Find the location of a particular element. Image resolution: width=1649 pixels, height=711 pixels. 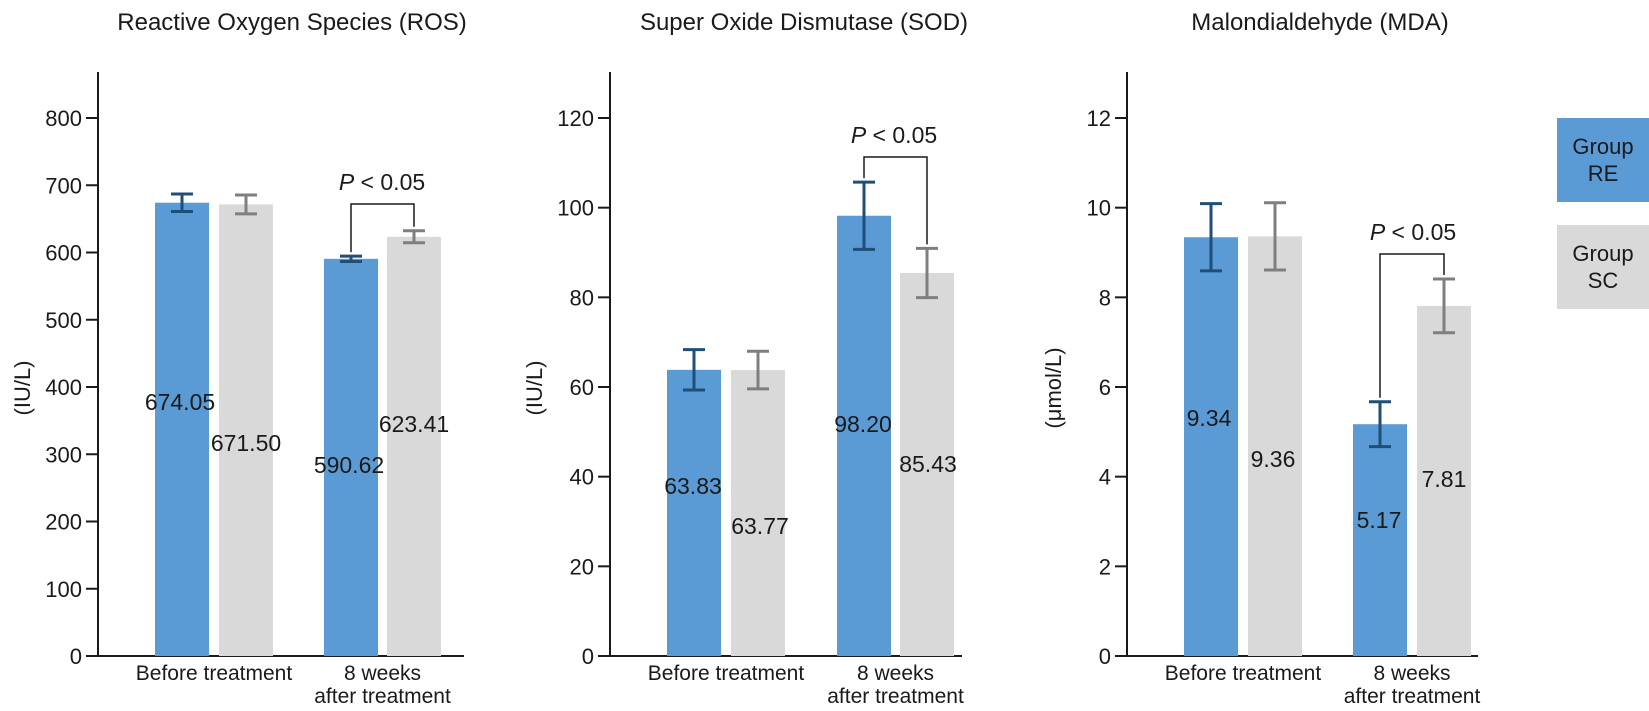

chart-title: Super Oxide Dismutase (SOD) is located at coordinates (804, 22).